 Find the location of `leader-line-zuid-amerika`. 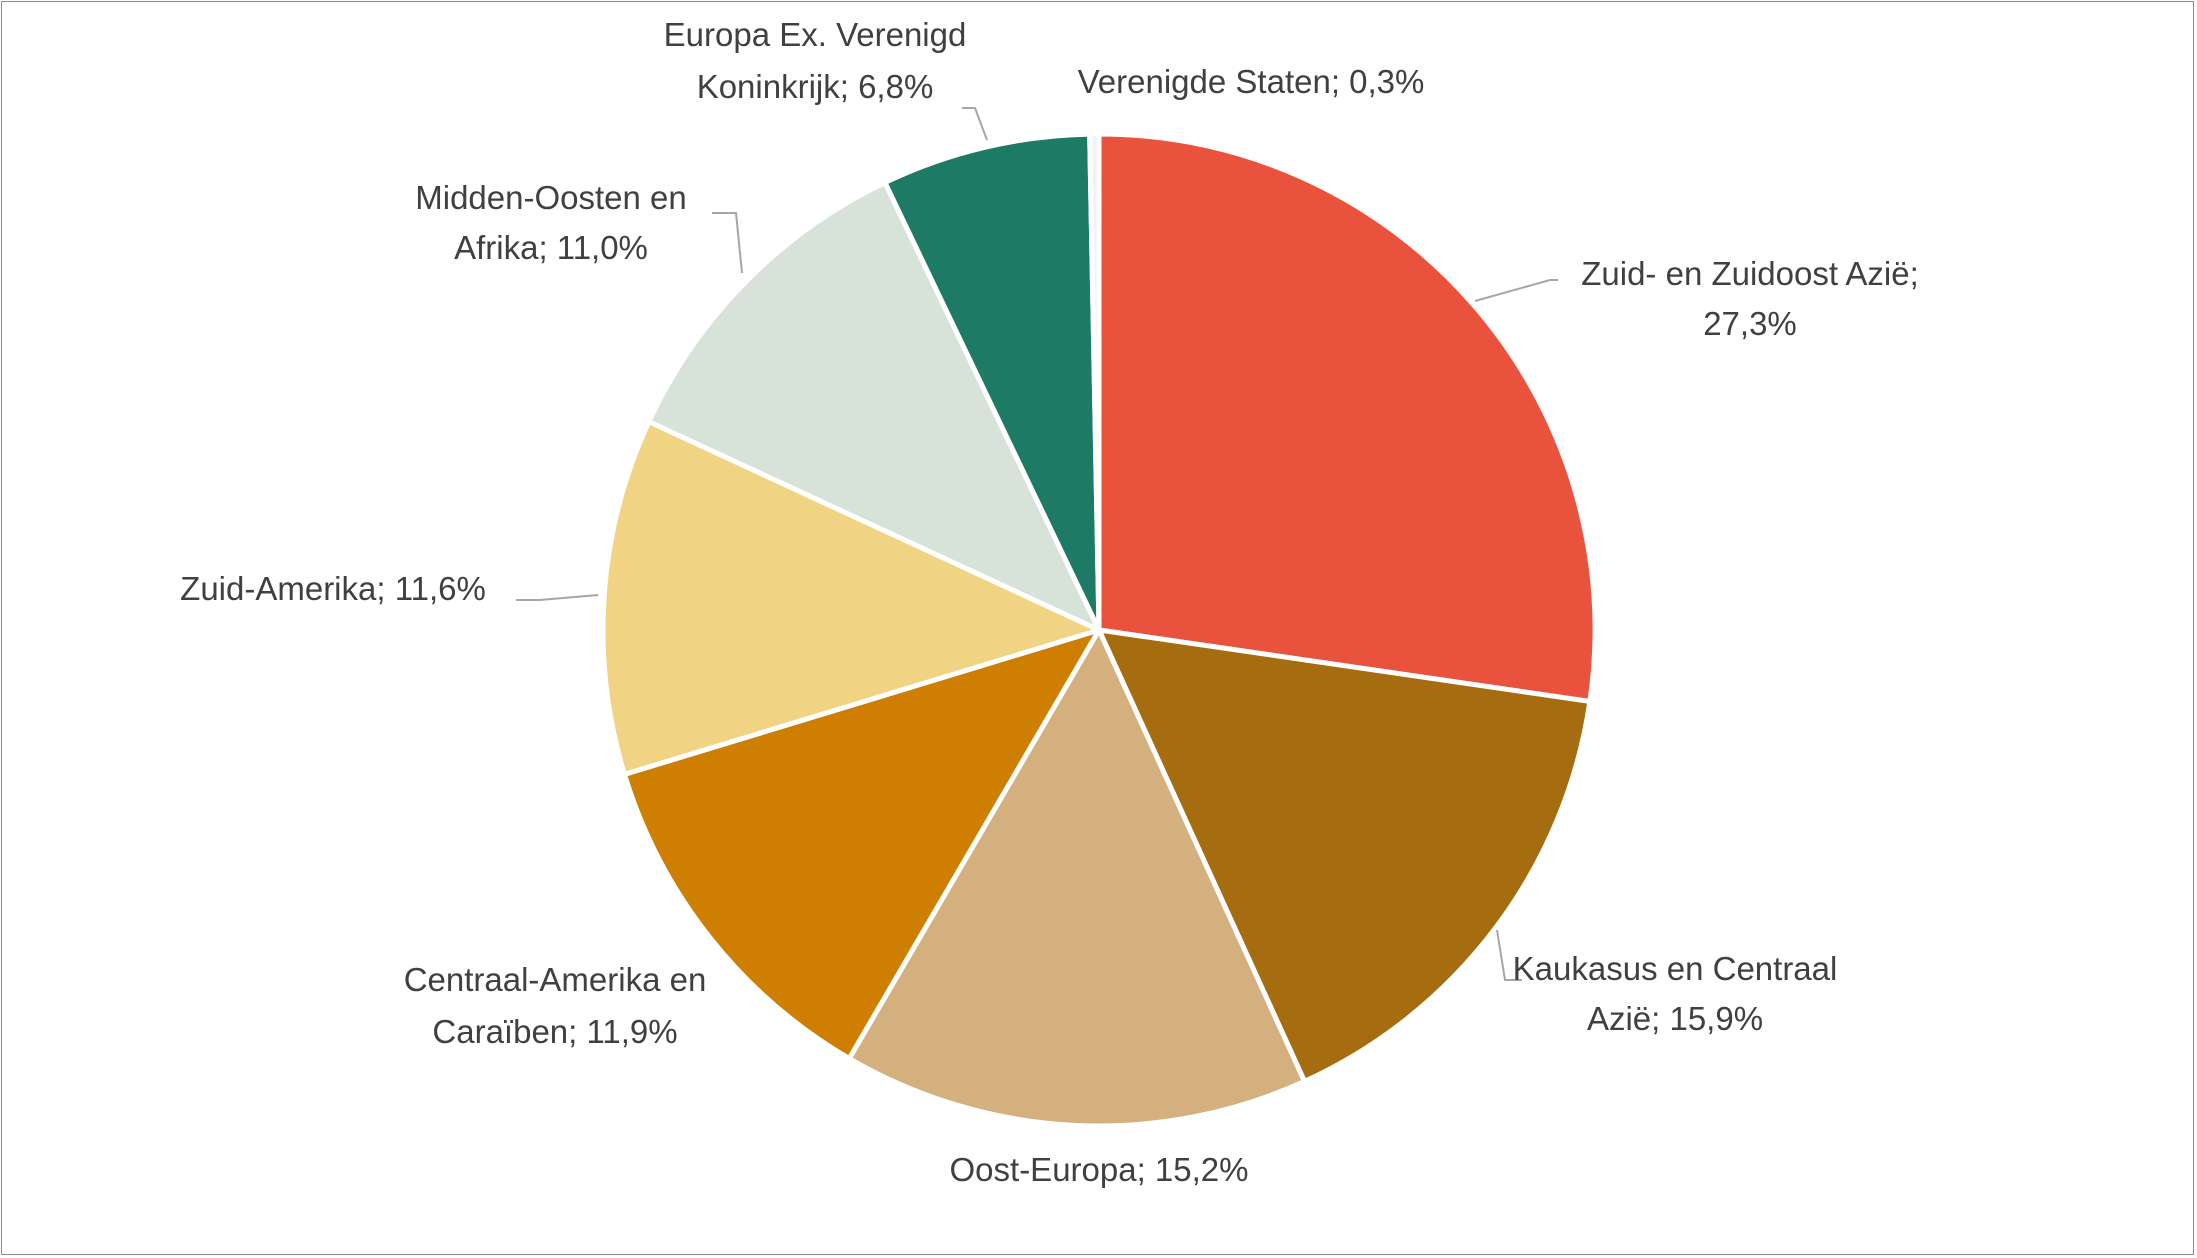

leader-line-zuid-amerika is located at coordinates (557, 597).